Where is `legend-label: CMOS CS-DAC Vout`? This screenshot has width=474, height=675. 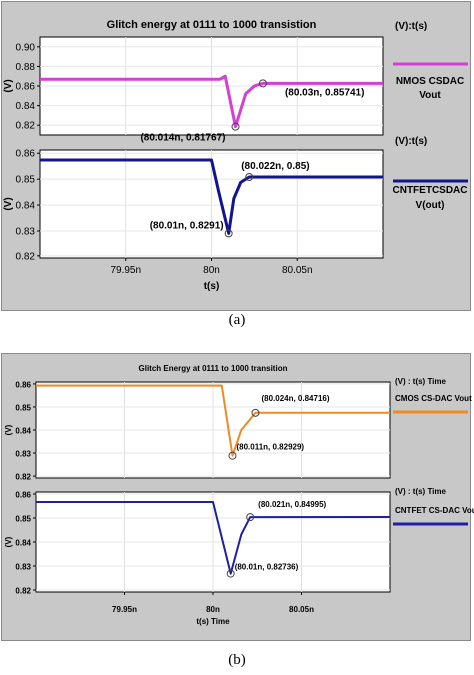 legend-label: CMOS CS-DAC Vout is located at coordinates (433, 398).